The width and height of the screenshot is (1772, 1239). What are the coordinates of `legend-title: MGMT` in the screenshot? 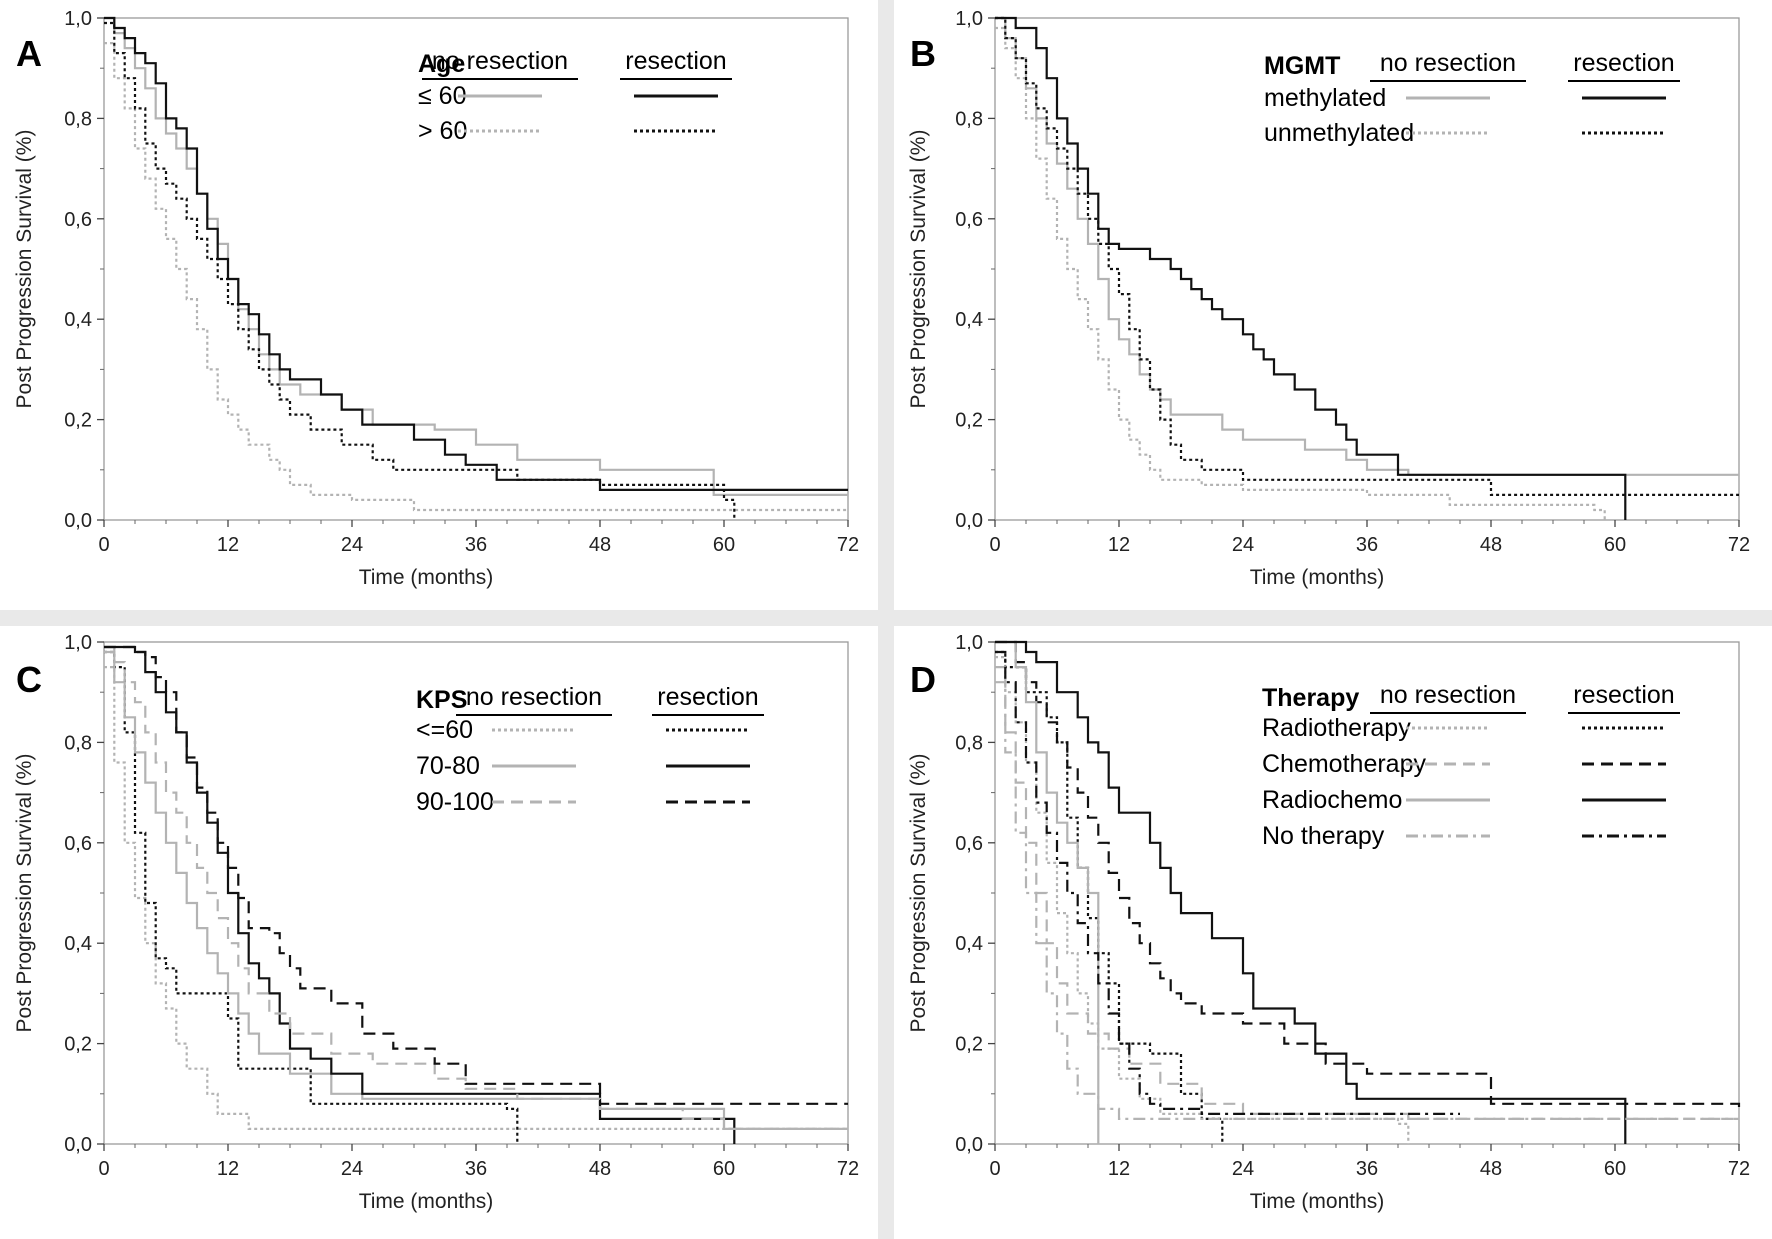 It's located at (1302, 66).